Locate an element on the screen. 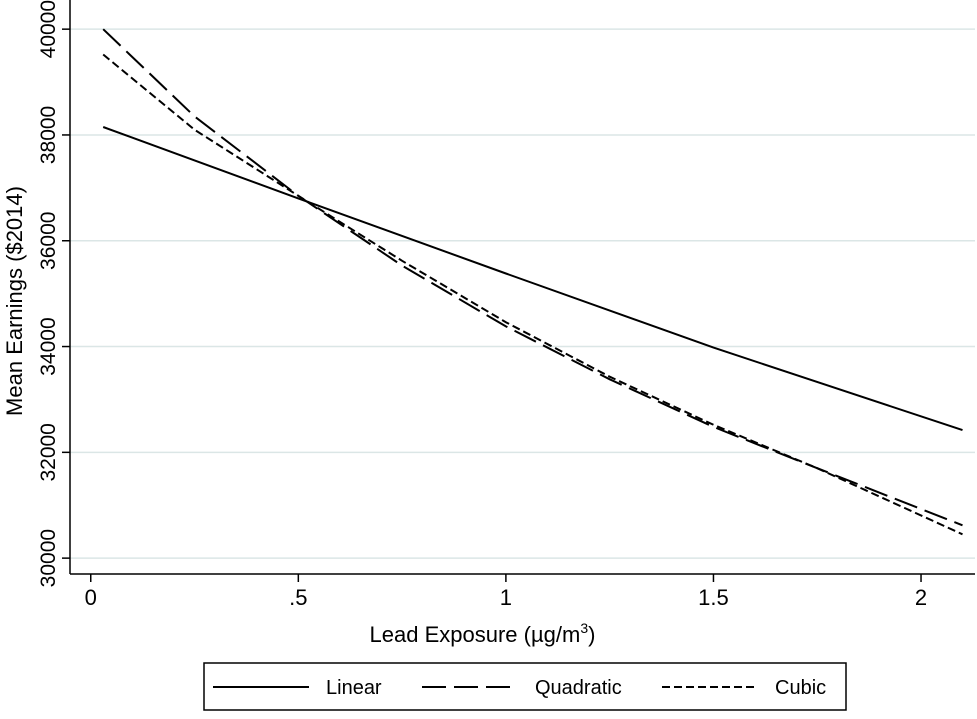 Image resolution: width=977 pixels, height=719 pixels. legend-items: Linear Quadratic Cubic is located at coordinates (519, 688).